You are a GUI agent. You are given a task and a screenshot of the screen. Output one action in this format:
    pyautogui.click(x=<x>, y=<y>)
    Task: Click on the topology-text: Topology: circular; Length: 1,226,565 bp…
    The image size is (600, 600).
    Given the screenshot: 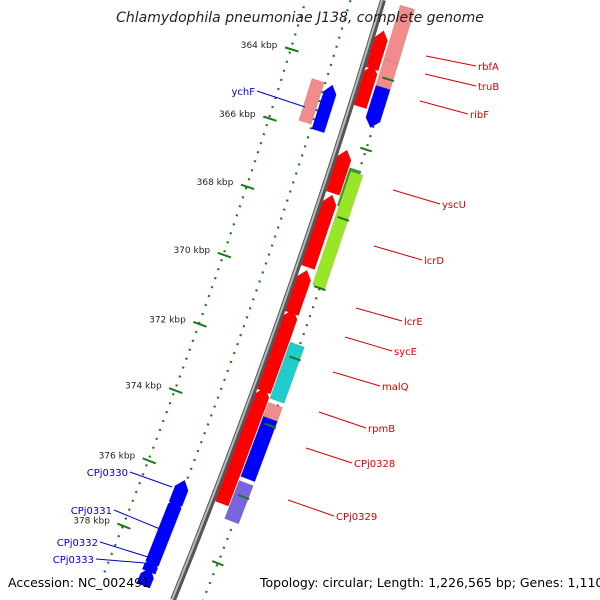 What is the action you would take?
    pyautogui.click(x=430, y=582)
    